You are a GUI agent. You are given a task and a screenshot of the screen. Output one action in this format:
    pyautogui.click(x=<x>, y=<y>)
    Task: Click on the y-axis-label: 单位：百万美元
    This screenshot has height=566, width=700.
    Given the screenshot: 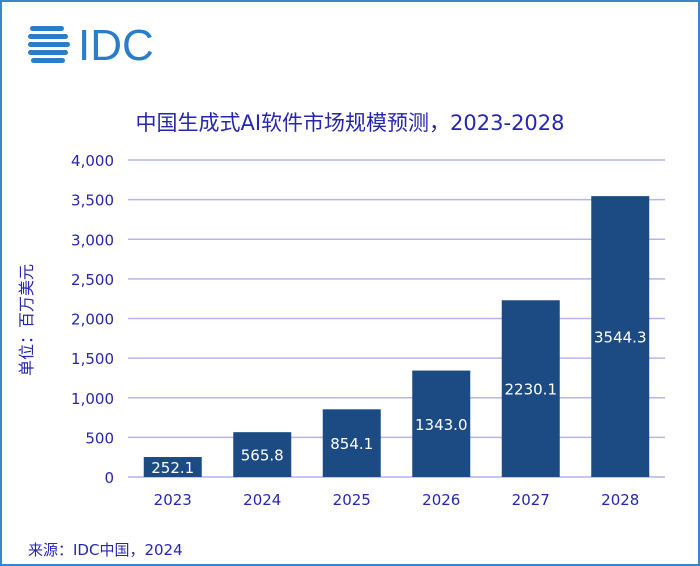 What is the action you would take?
    pyautogui.click(x=26, y=320)
    